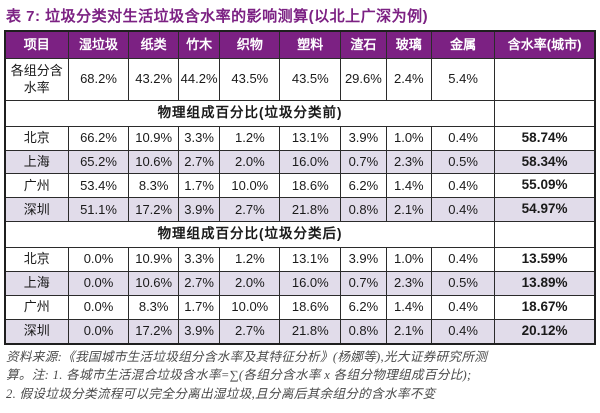 Image resolution: width=600 pixels, height=413 pixels. Describe the element at coordinates (363, 45) in the screenshot. I see `col-header-slag: 渣石` at that location.